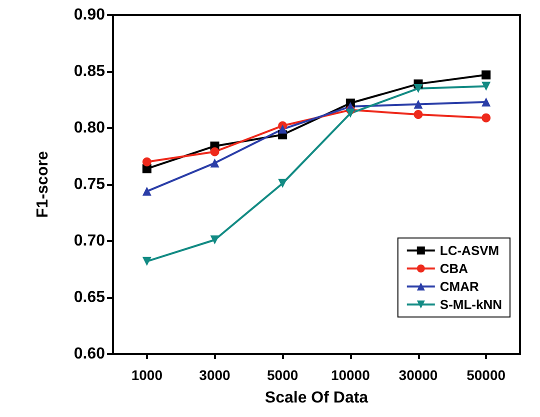 The height and width of the screenshot is (417, 540). Describe the element at coordinates (90, 184) in the screenshot. I see `y-tick-label: 0.75` at that location.